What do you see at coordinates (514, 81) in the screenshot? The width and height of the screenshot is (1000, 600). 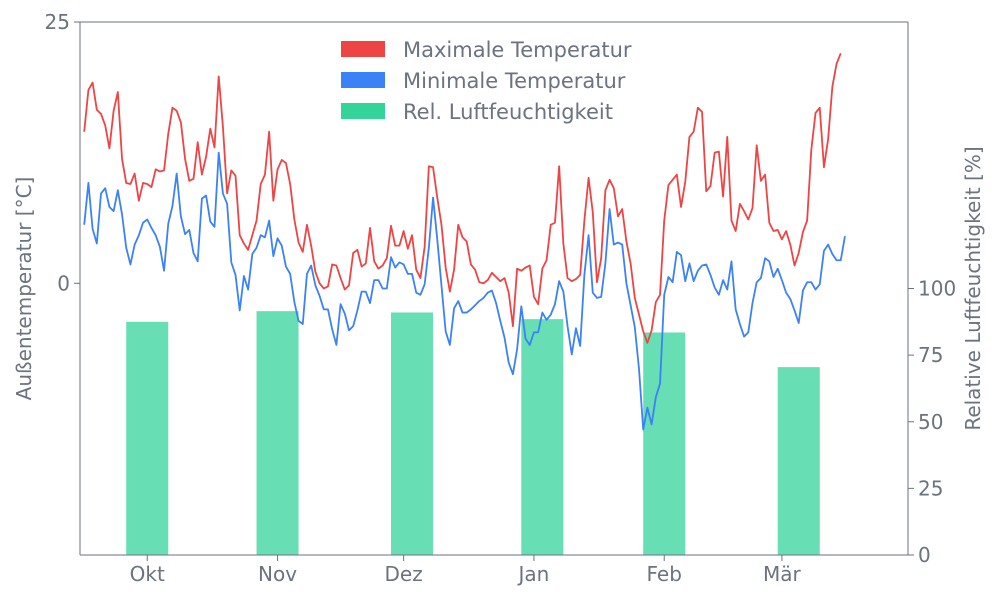 I see `legend-label: Minimale Temperatur` at bounding box center [514, 81].